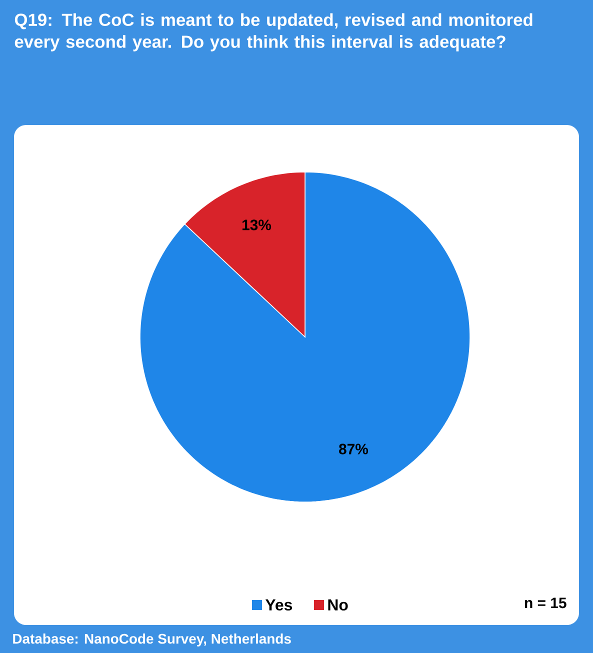 This screenshot has height=653, width=593. Describe the element at coordinates (353, 449) in the screenshot. I see `data-label: 87%` at that location.